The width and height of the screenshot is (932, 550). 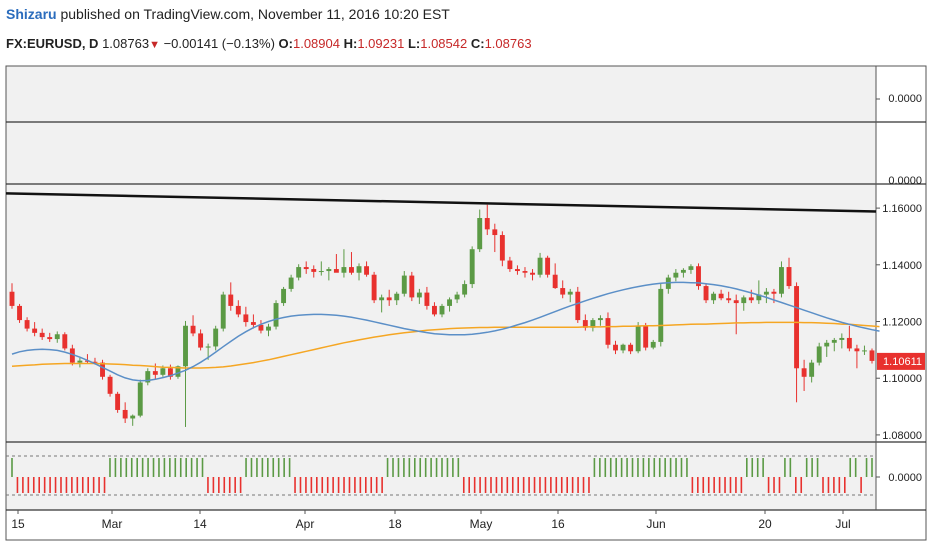 I want to click on x-tick-label: Mar, so click(x=112, y=524).